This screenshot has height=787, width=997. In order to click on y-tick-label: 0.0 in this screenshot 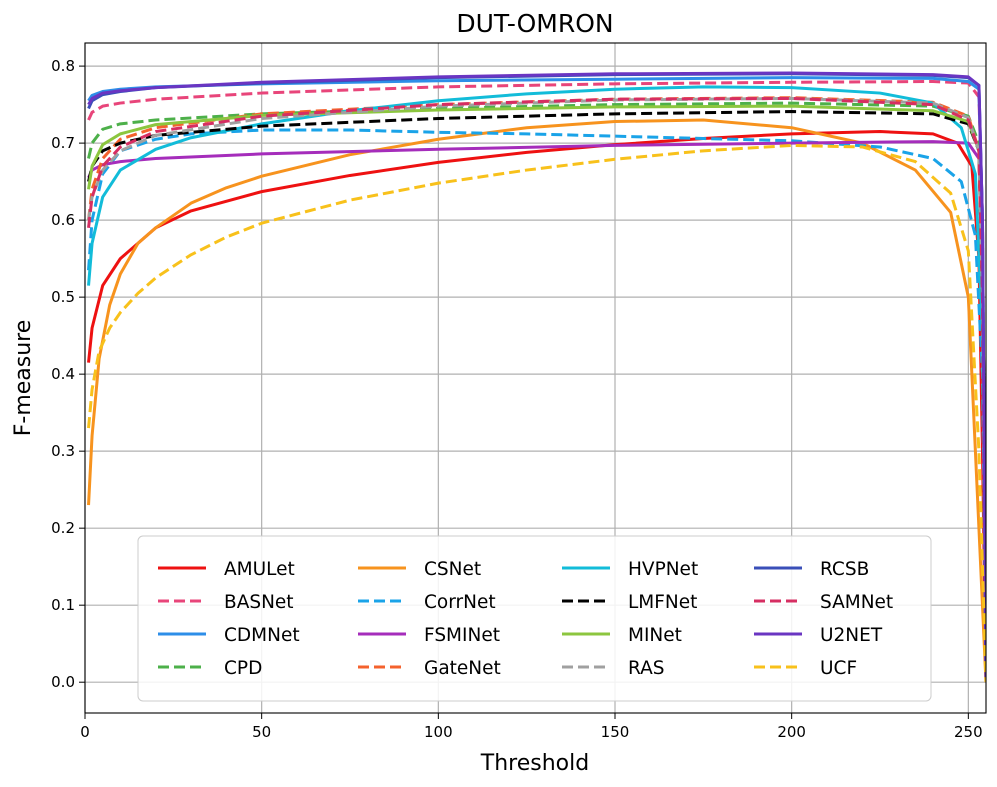, I will do `click(63, 682)`.